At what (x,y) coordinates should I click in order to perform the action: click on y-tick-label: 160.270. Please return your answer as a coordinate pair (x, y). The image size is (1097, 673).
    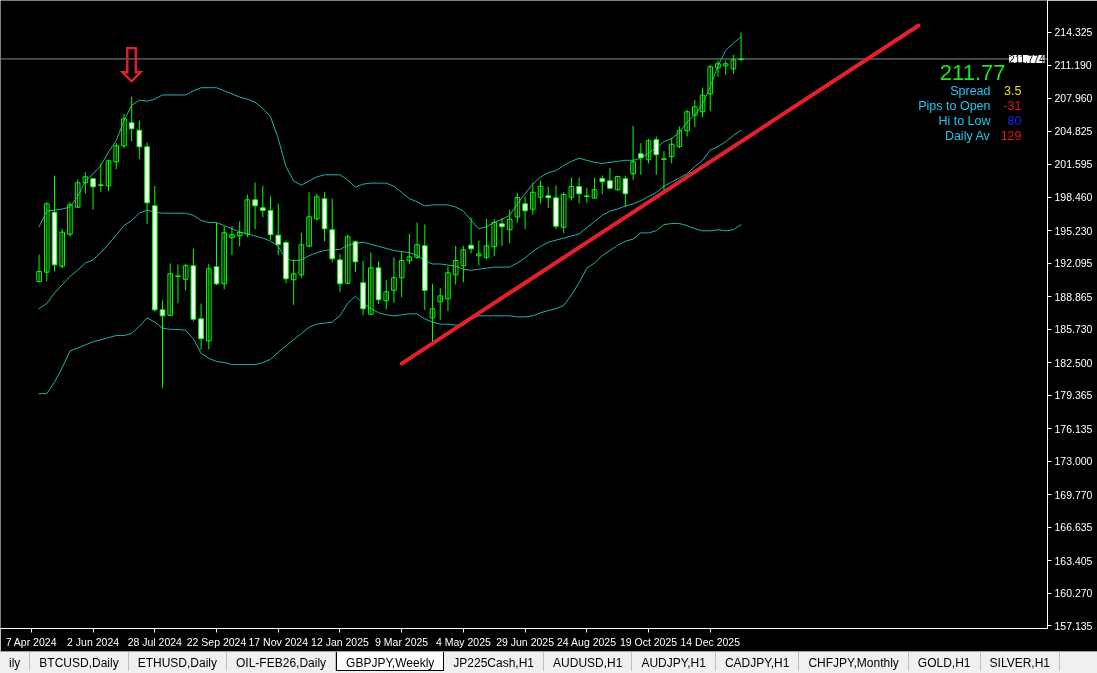
    Looking at the image, I should click on (1073, 593).